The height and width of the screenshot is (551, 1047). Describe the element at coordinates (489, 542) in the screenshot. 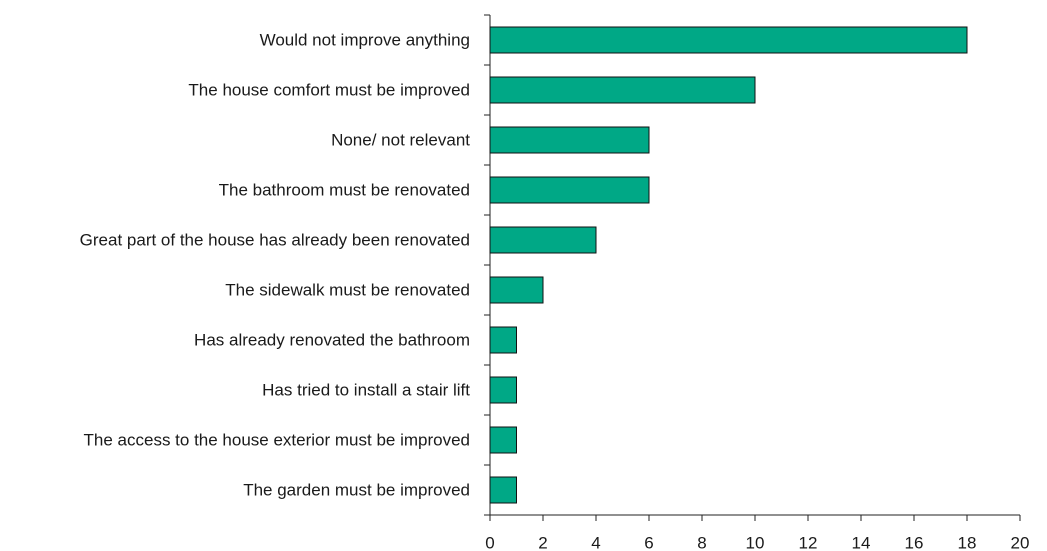

I see `x-tick-label: 0` at that location.